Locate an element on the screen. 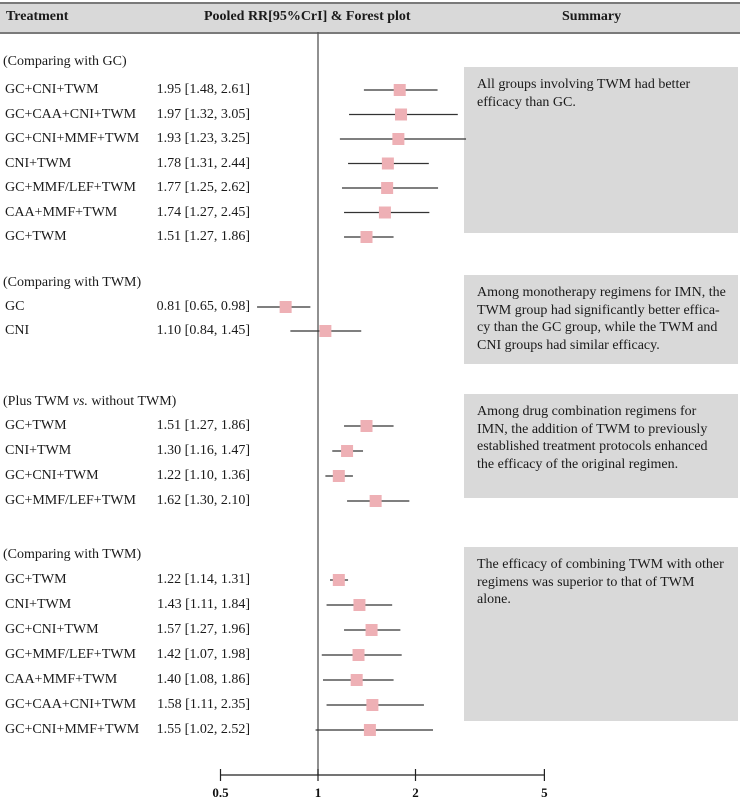  rr-estimate: 1.97 is located at coordinates (169, 114).